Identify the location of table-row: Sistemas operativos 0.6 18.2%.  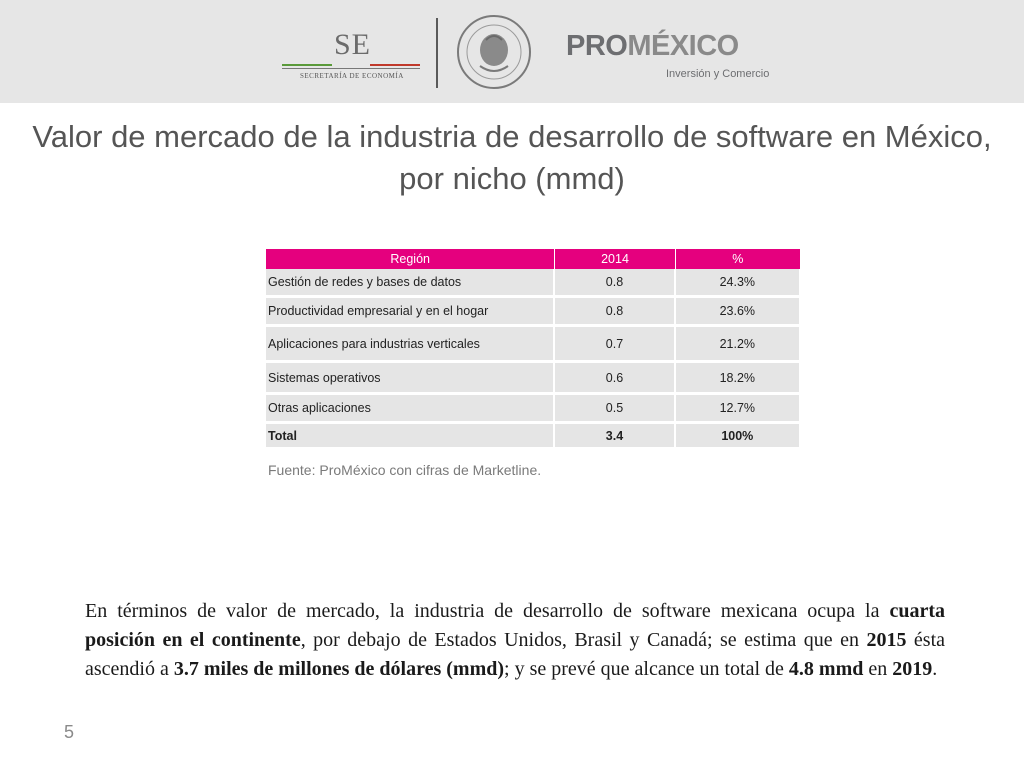
(533, 379).